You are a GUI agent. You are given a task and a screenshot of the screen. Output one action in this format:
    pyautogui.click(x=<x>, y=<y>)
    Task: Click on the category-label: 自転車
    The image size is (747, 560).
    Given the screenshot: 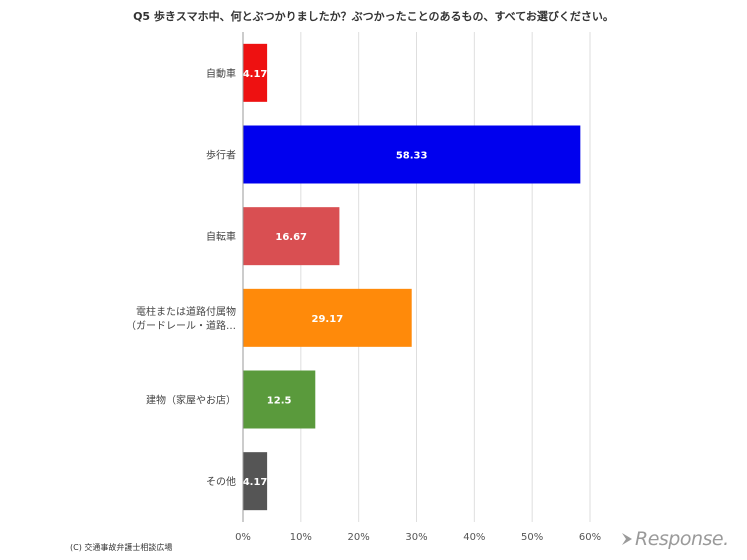 What is the action you would take?
    pyautogui.click(x=221, y=236)
    